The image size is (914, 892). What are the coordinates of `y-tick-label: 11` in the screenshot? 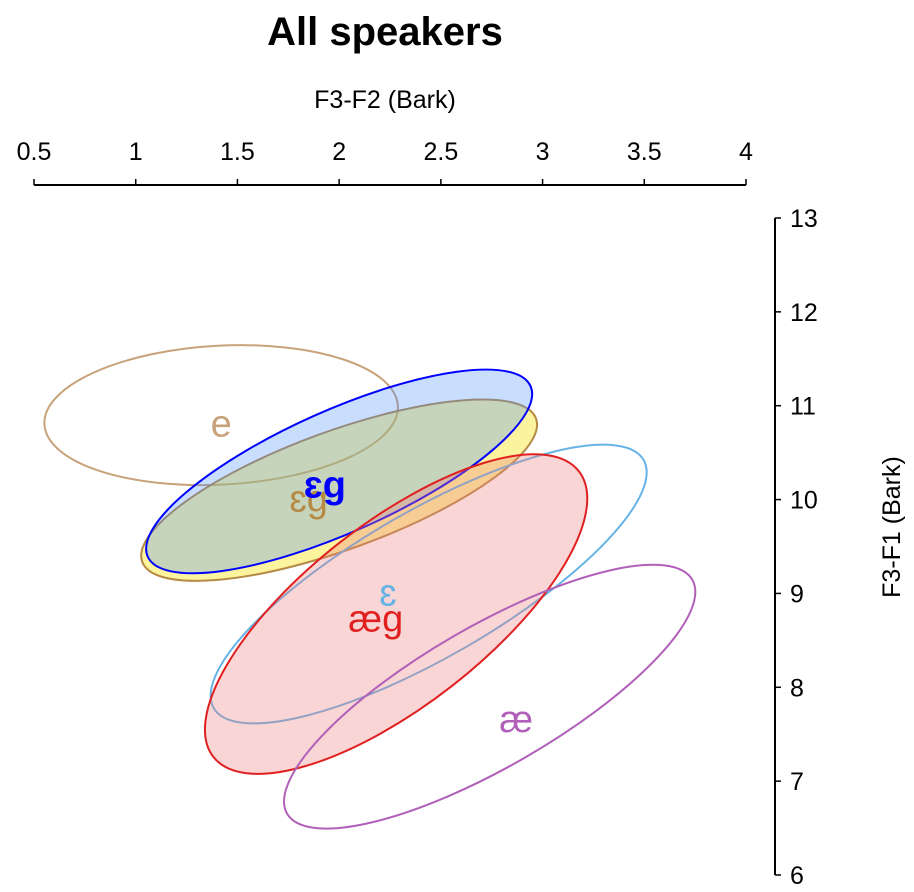 It's located at (803, 407).